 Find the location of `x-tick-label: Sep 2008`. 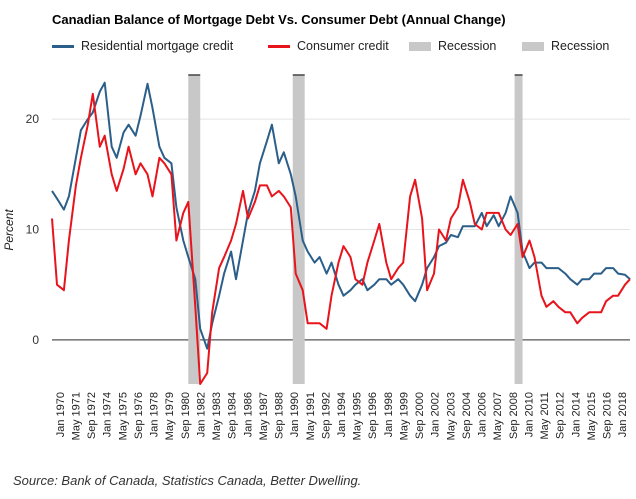

x-tick-label: Sep 2008 is located at coordinates (514, 415).